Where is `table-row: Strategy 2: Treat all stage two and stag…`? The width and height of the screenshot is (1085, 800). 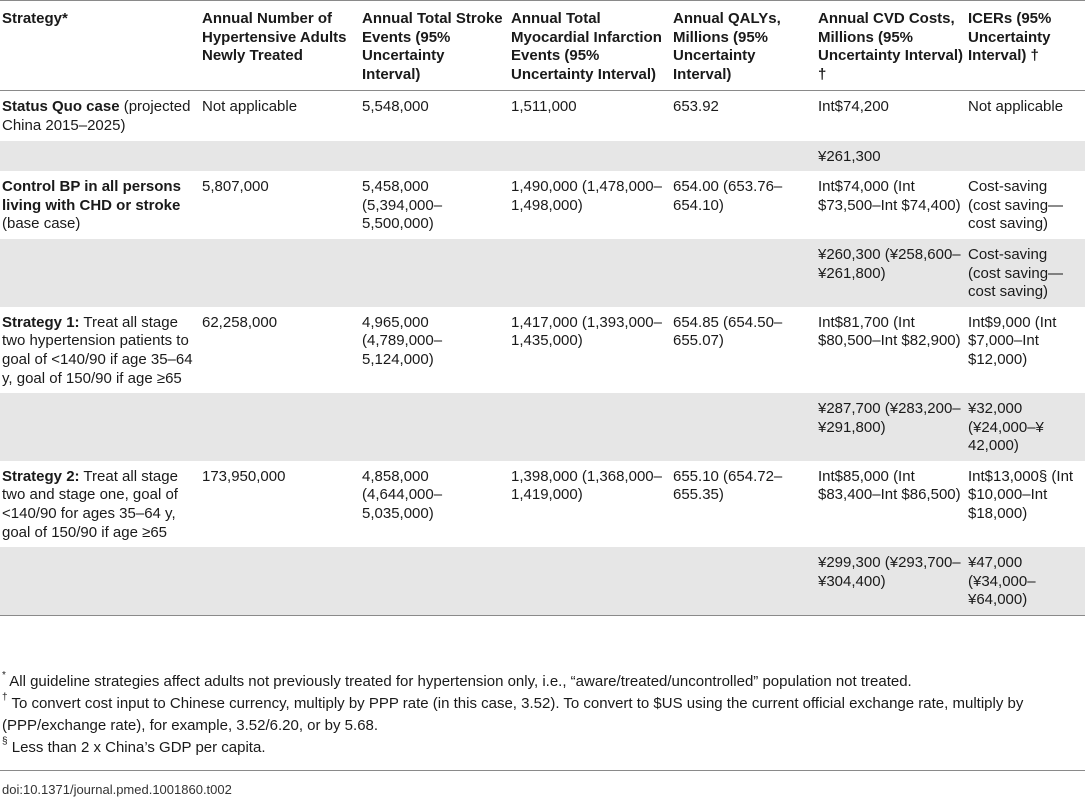 table-row: Strategy 2: Treat all stage two and stag… is located at coordinates (542, 504).